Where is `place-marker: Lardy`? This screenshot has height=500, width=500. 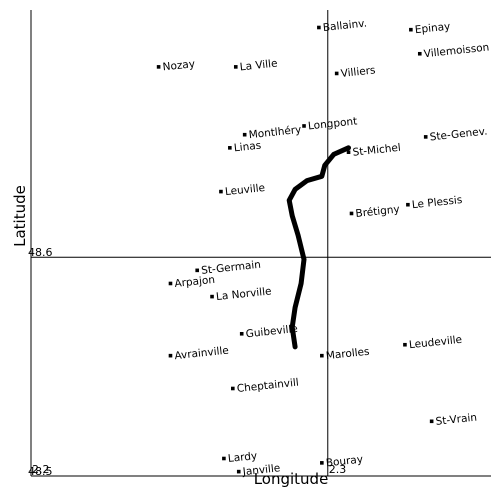 place-marker: Lardy is located at coordinates (240, 457).